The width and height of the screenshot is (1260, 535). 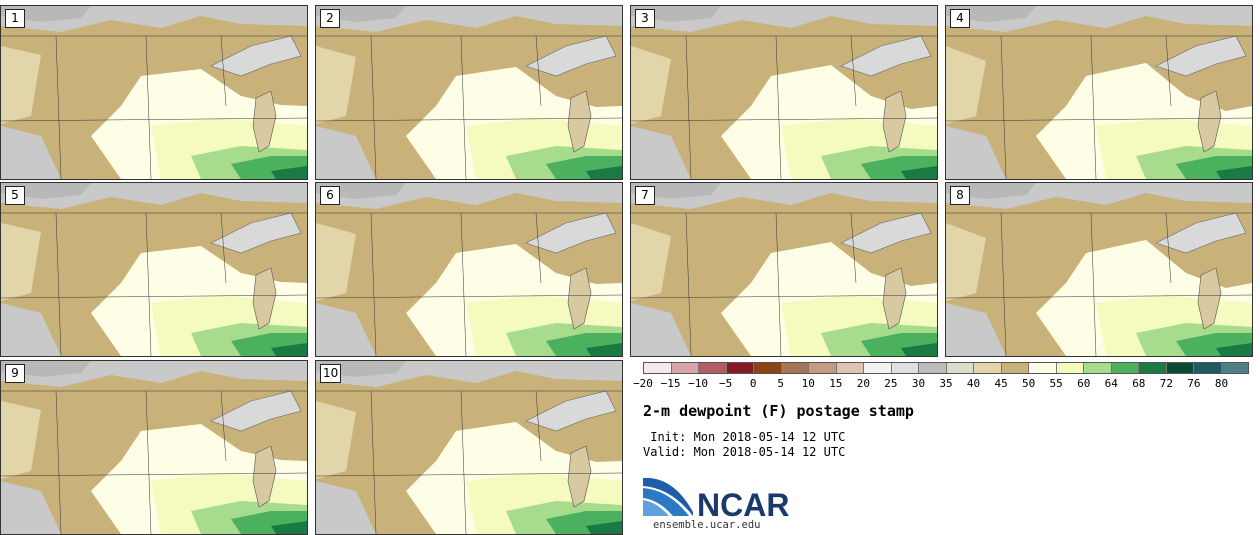 I want to click on postage-stamp-map: 9, so click(x=154, y=447).